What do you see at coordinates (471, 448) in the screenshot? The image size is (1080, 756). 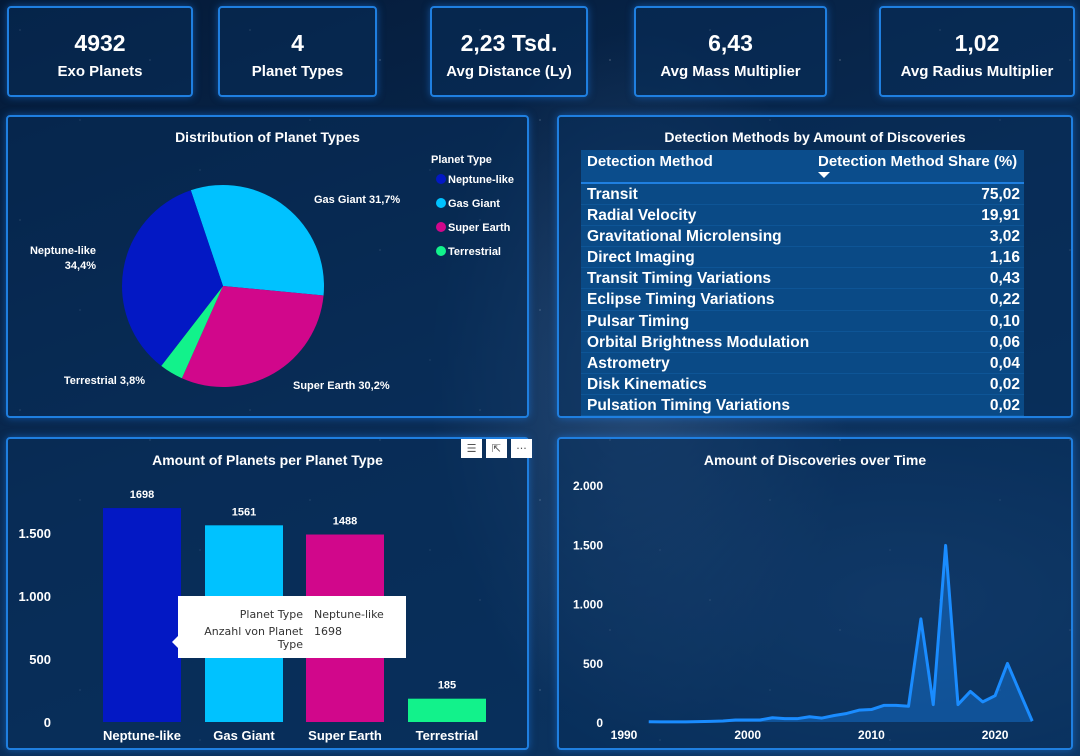 I see `filter-icon: ☰` at bounding box center [471, 448].